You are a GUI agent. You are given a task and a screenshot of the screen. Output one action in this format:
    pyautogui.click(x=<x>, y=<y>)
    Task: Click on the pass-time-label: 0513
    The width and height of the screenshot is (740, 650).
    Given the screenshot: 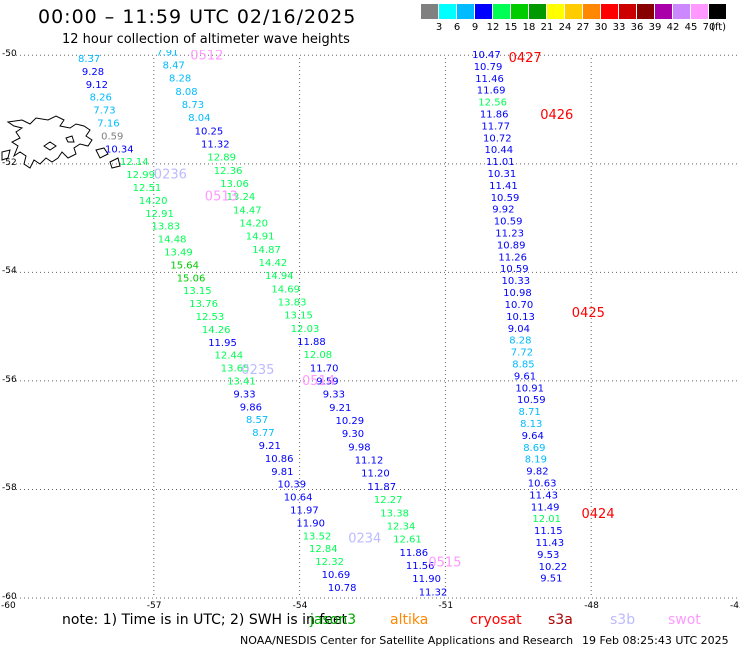 What is the action you would take?
    pyautogui.click(x=221, y=196)
    